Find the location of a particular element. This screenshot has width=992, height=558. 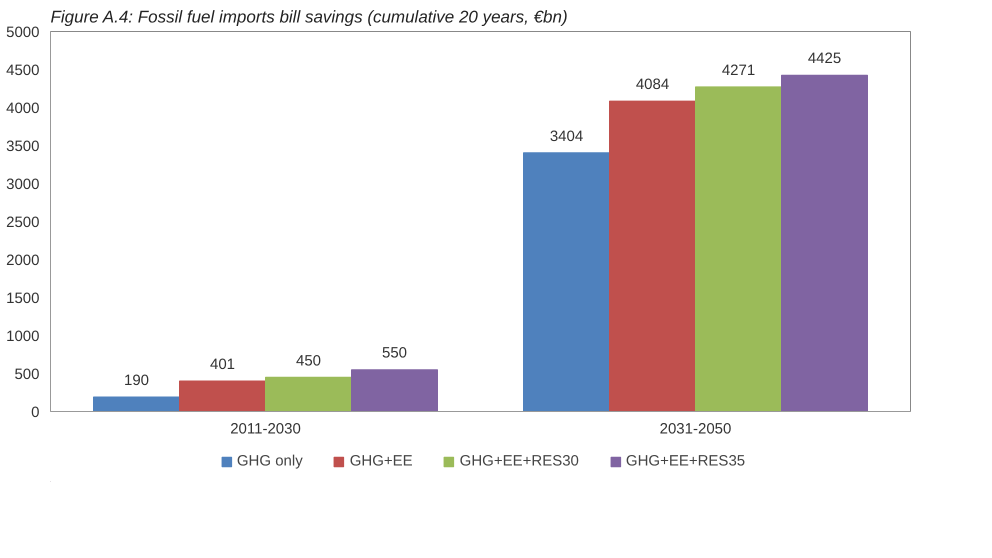

legend-label: GHG+EE is located at coordinates (381, 461).